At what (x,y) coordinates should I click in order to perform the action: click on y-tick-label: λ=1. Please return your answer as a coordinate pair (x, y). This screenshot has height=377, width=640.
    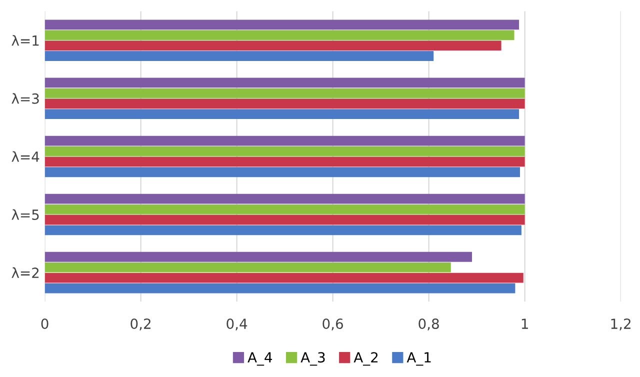
    Looking at the image, I should click on (25, 40).